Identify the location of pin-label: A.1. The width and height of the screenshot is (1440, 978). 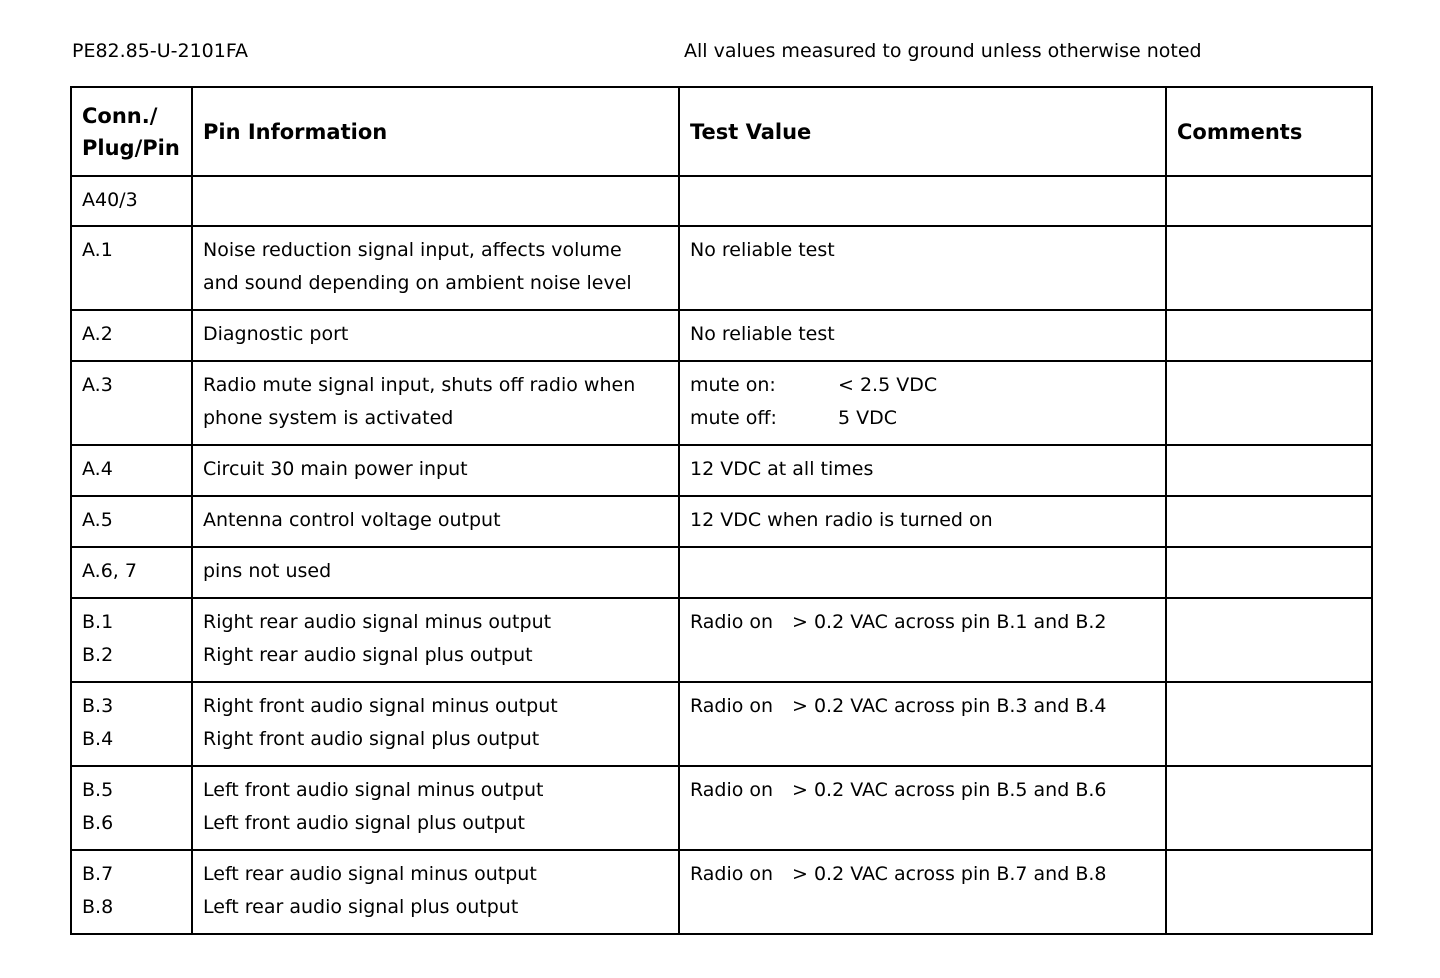
(97, 250).